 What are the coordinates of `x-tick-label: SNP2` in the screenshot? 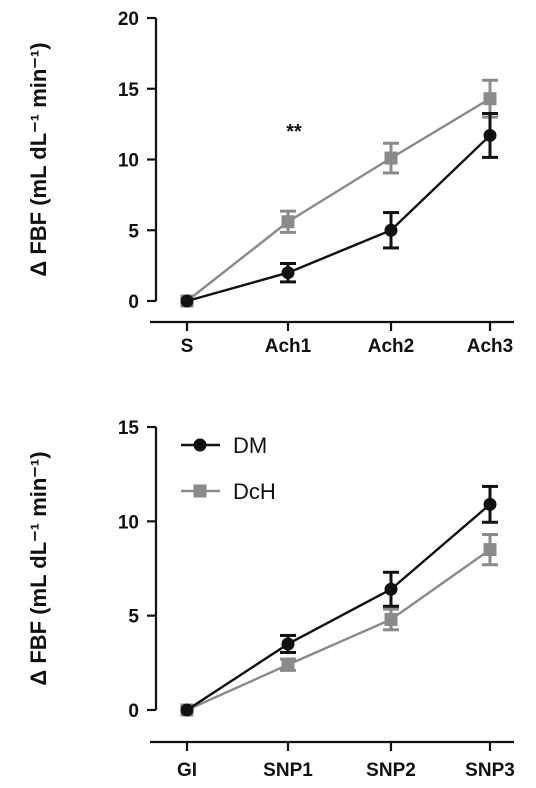 It's located at (391, 770).